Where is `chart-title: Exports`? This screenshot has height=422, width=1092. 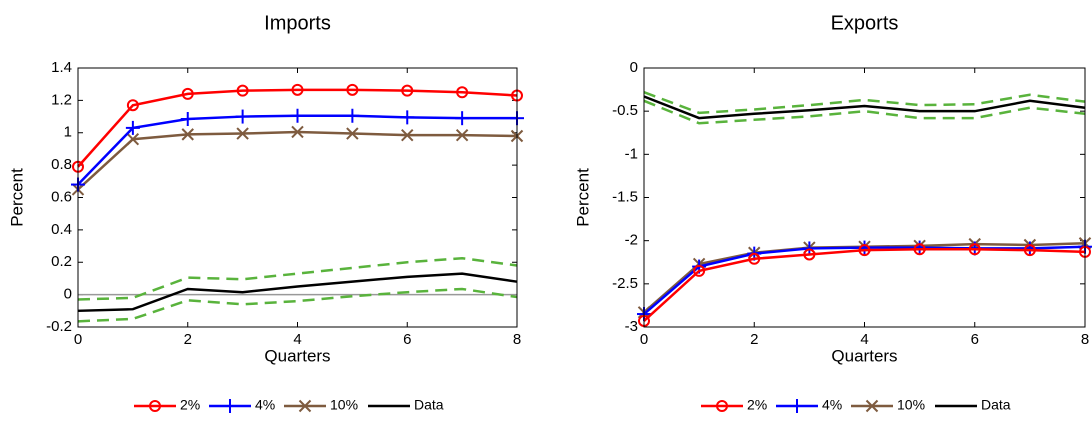
chart-title: Exports is located at coordinates (865, 23).